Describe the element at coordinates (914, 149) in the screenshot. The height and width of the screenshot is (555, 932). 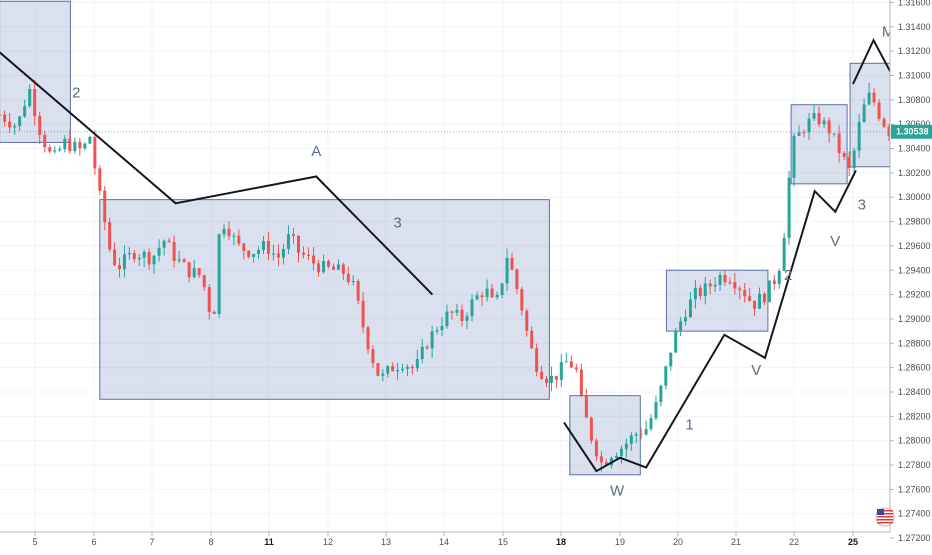
I see `price-tick-label: 1.30400` at that location.